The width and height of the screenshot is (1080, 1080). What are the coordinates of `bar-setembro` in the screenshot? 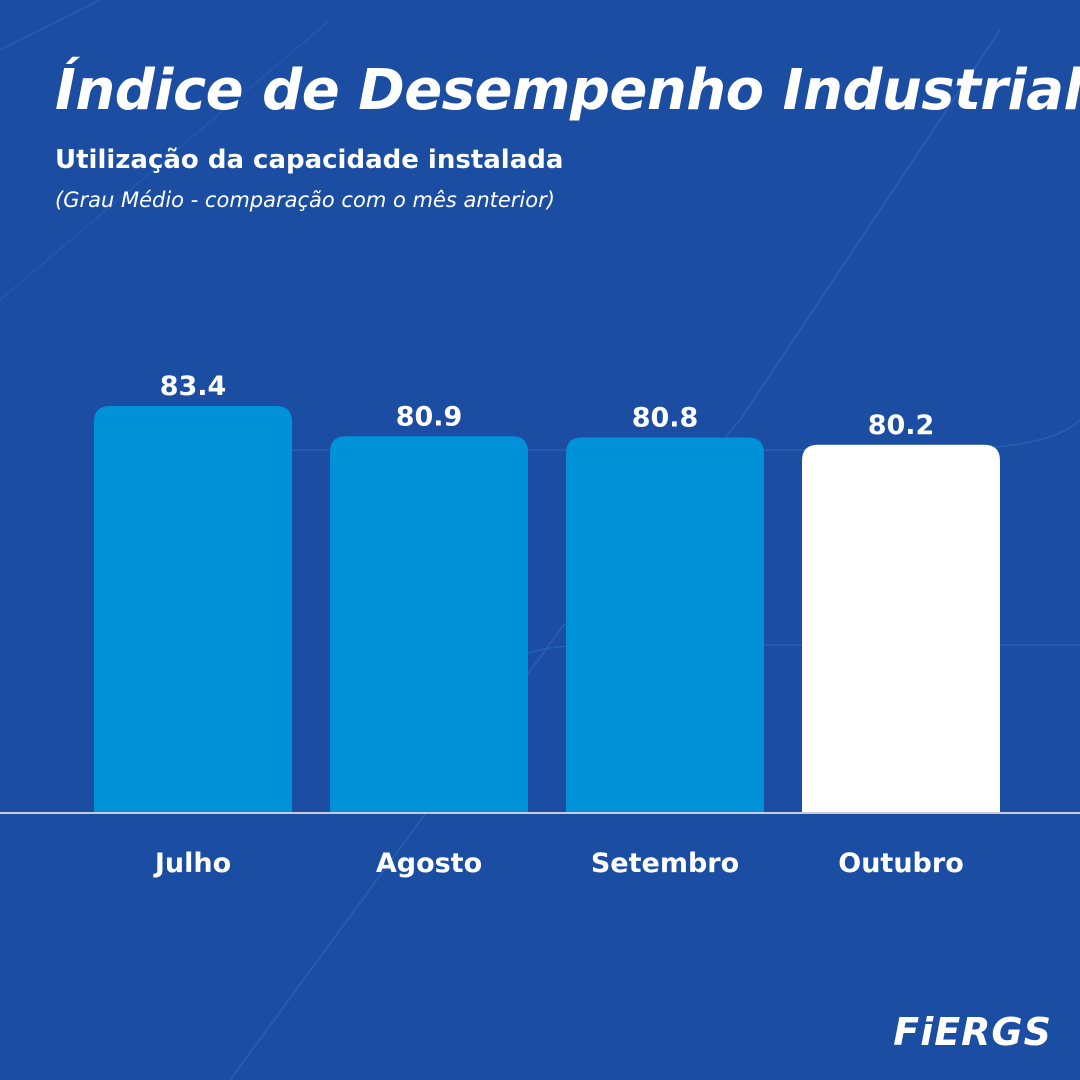 It's located at (665, 624).